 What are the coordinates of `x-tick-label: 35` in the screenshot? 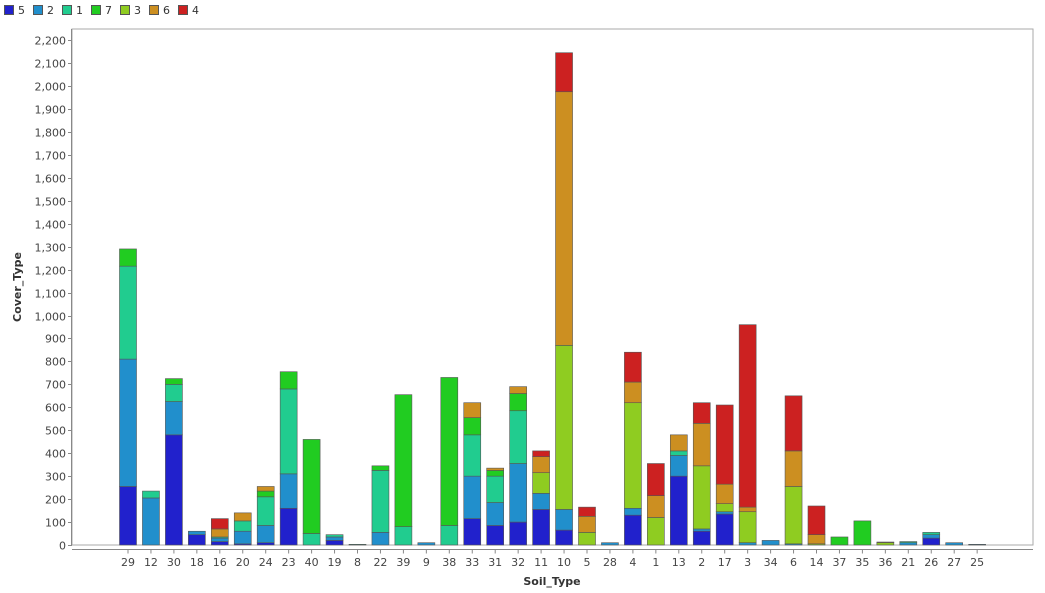 It's located at (862, 562).